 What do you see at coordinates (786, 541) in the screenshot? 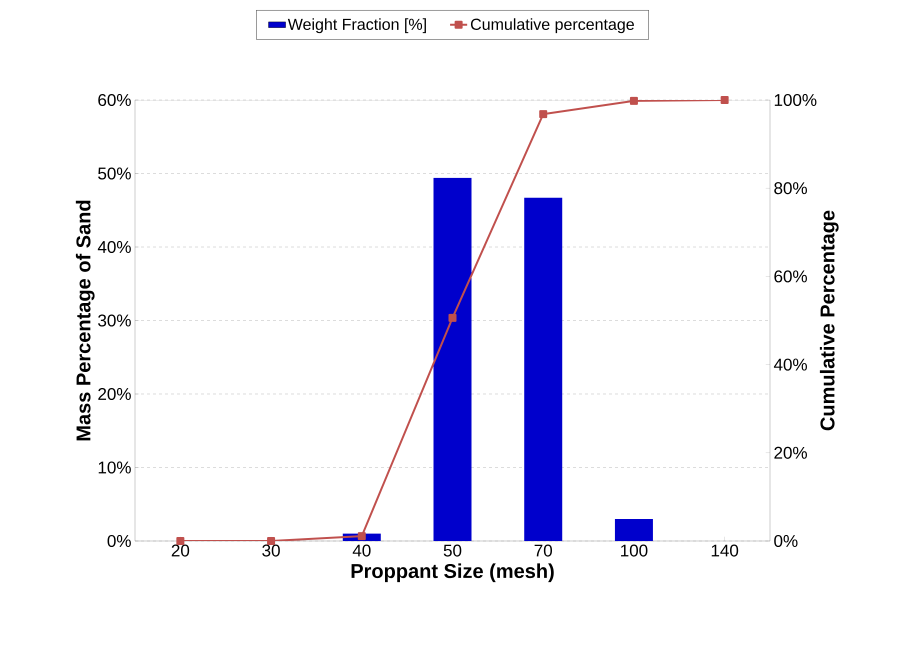
I see `y2-tick-label: 0%` at bounding box center [786, 541].